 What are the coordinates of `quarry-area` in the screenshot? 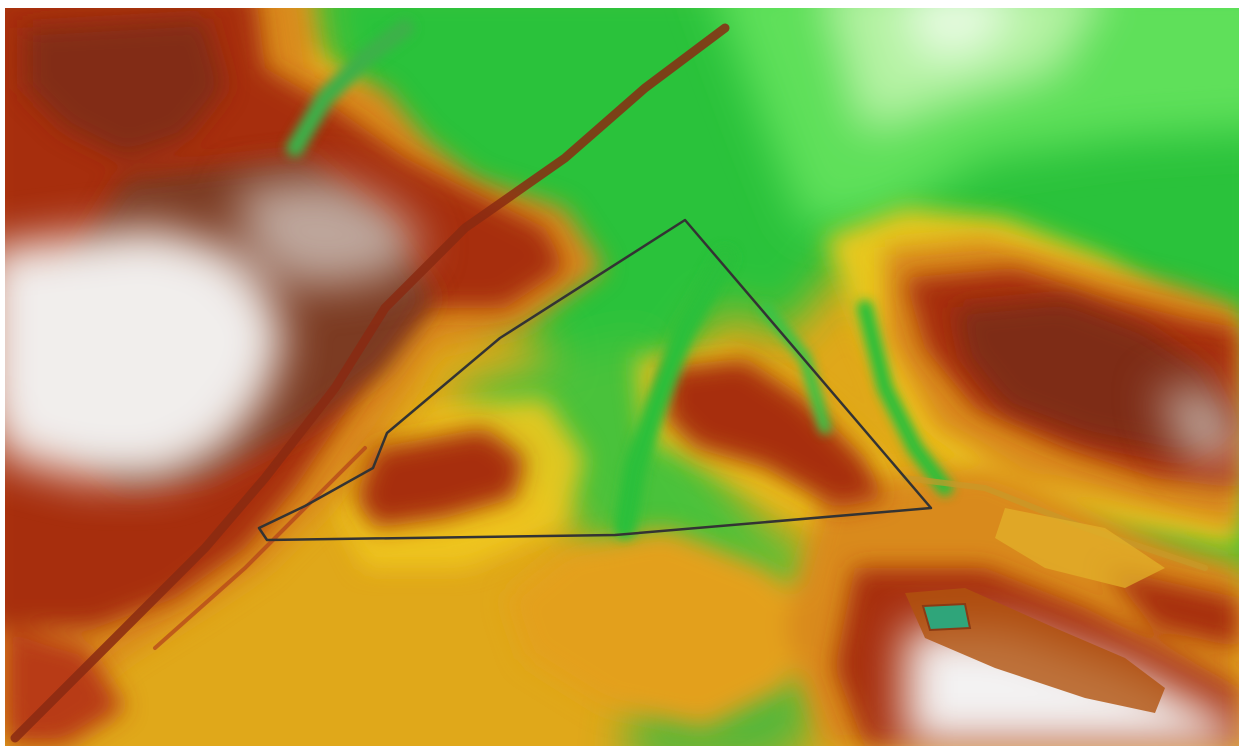 It's located at (1035, 610).